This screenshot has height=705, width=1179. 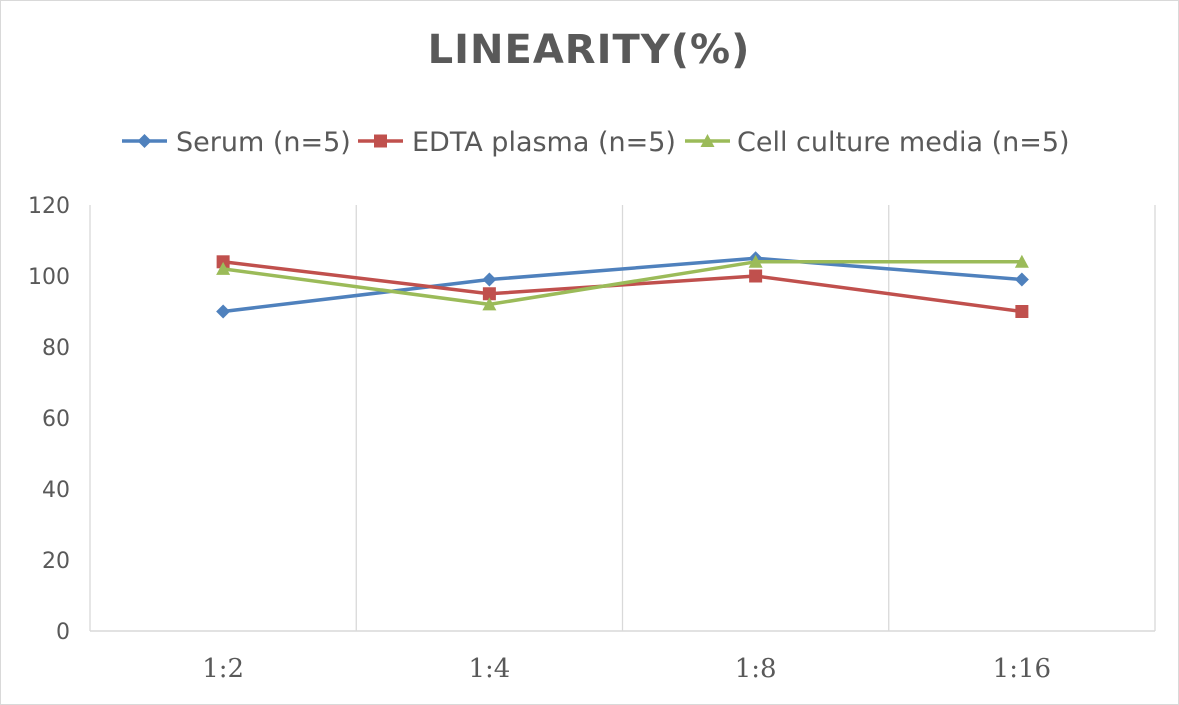 I want to click on legend-marker-diamond, so click(x=144, y=141).